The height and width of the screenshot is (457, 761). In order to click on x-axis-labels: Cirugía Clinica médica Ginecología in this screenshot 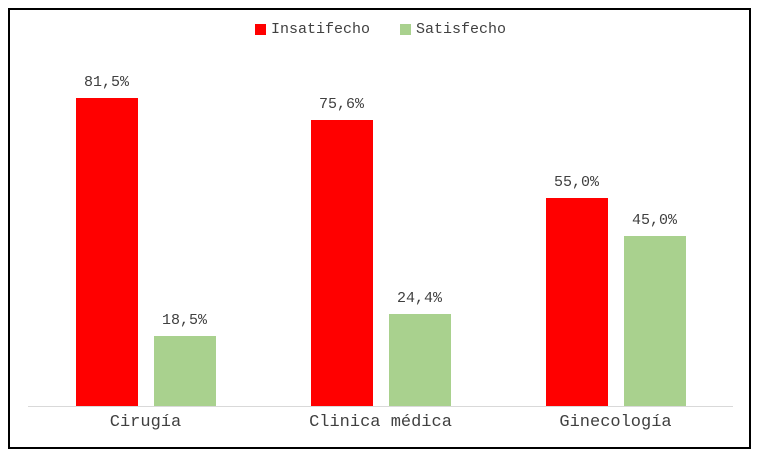, I will do `click(380, 422)`.